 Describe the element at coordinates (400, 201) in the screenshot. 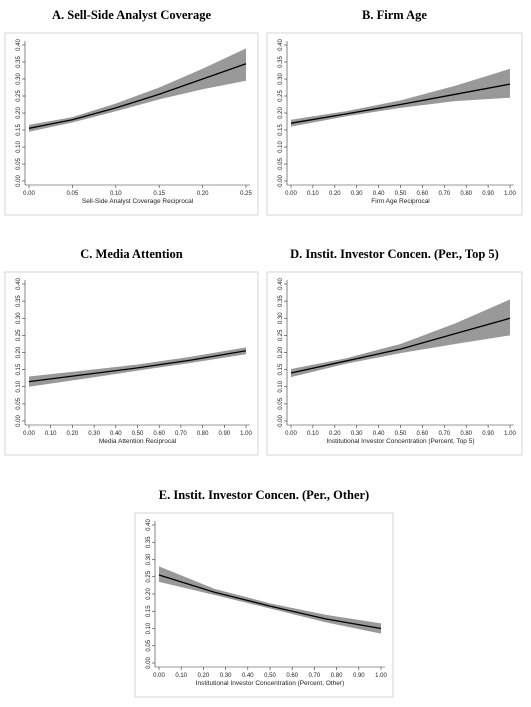

I see `x-axis-label: Firm Age Reciprocal` at that location.